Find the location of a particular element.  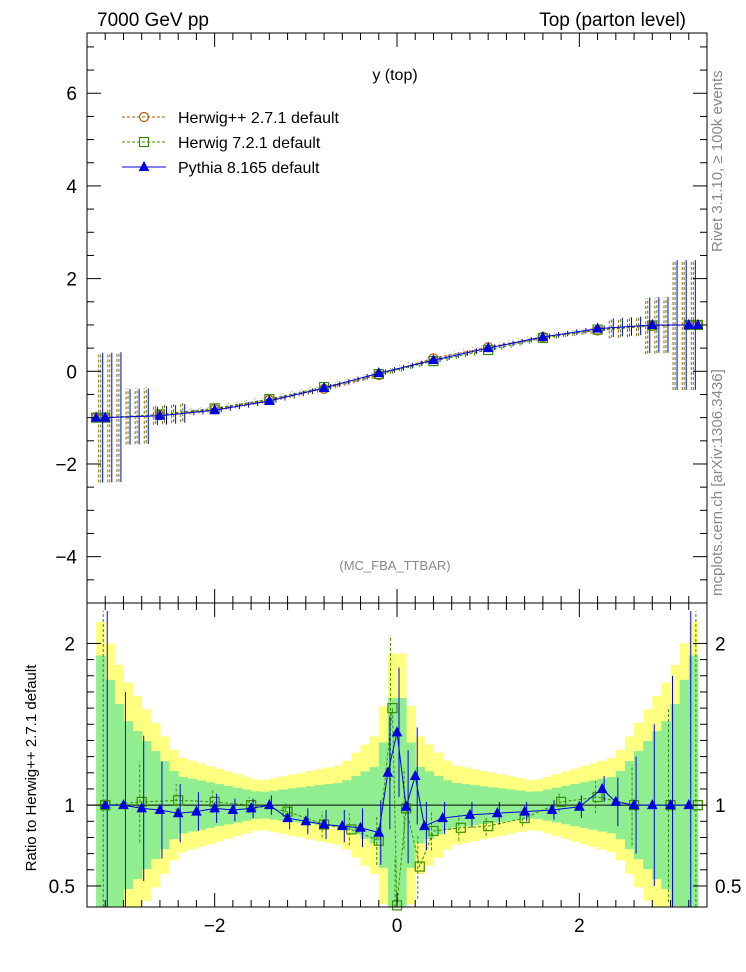

series-line-pythia-8-165-default is located at coordinates (397, 371).